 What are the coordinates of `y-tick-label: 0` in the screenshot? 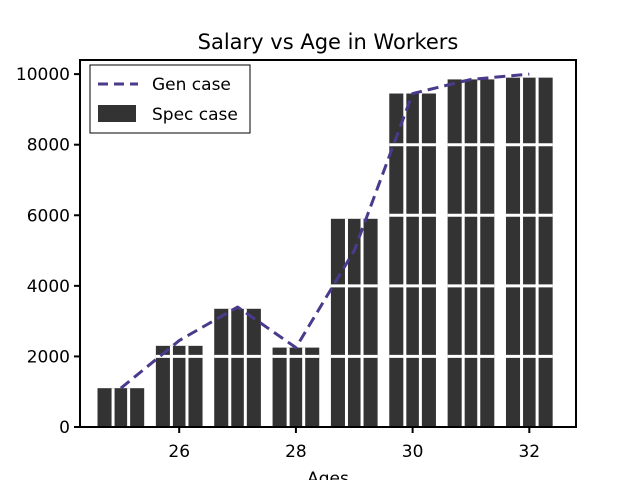 It's located at (64, 428).